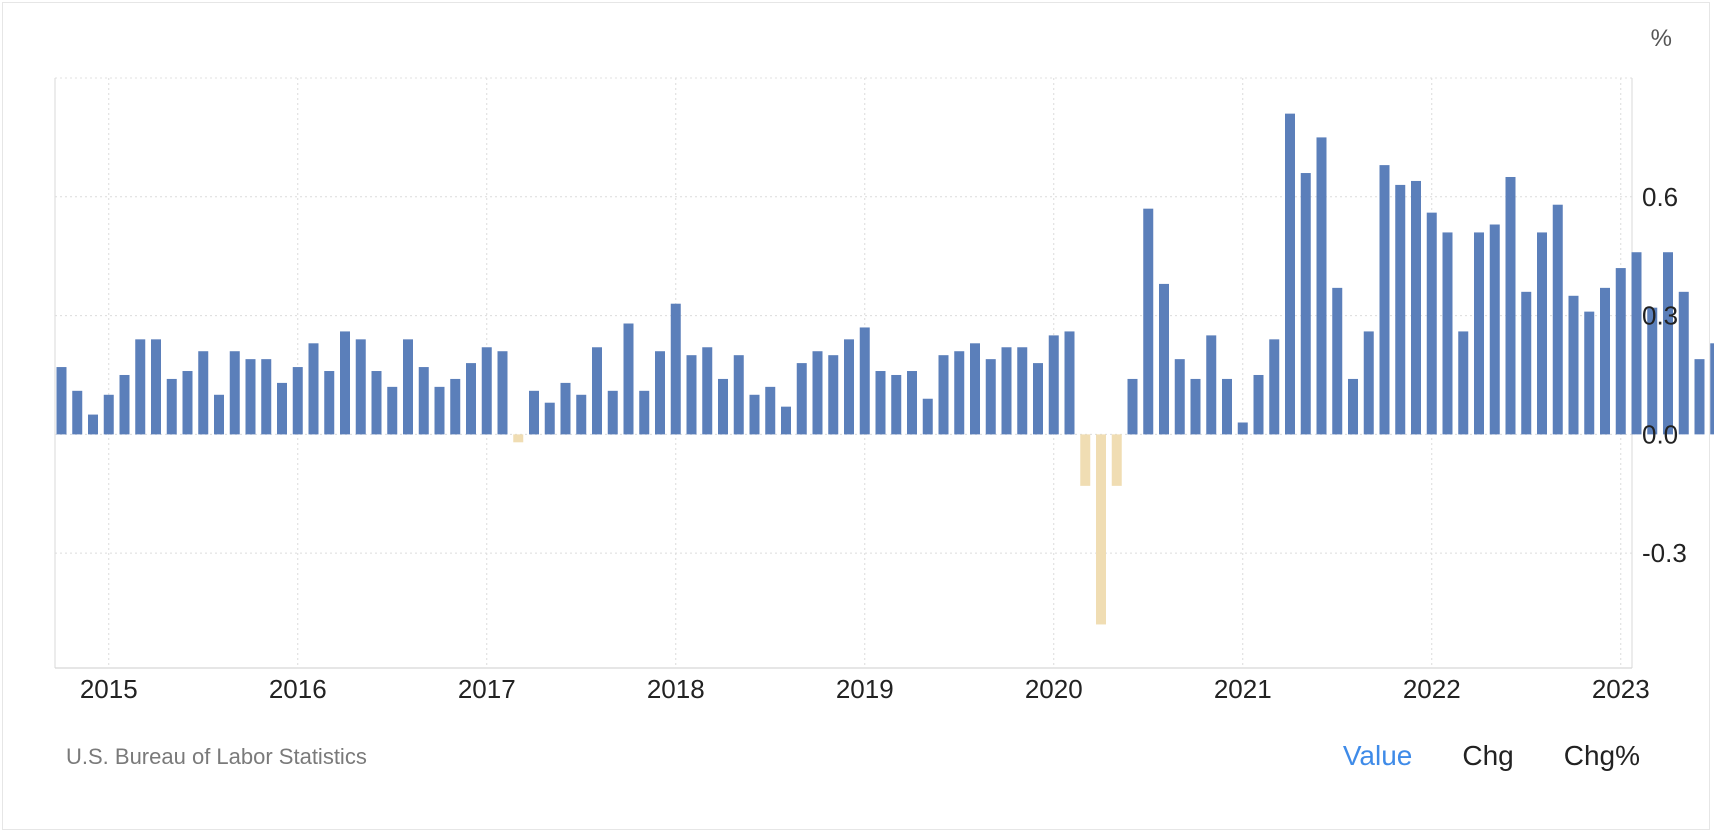 This screenshot has width=1714, height=836. Describe the element at coordinates (1488, 755) in the screenshot. I see `mode-chg-button: Chg` at that location.